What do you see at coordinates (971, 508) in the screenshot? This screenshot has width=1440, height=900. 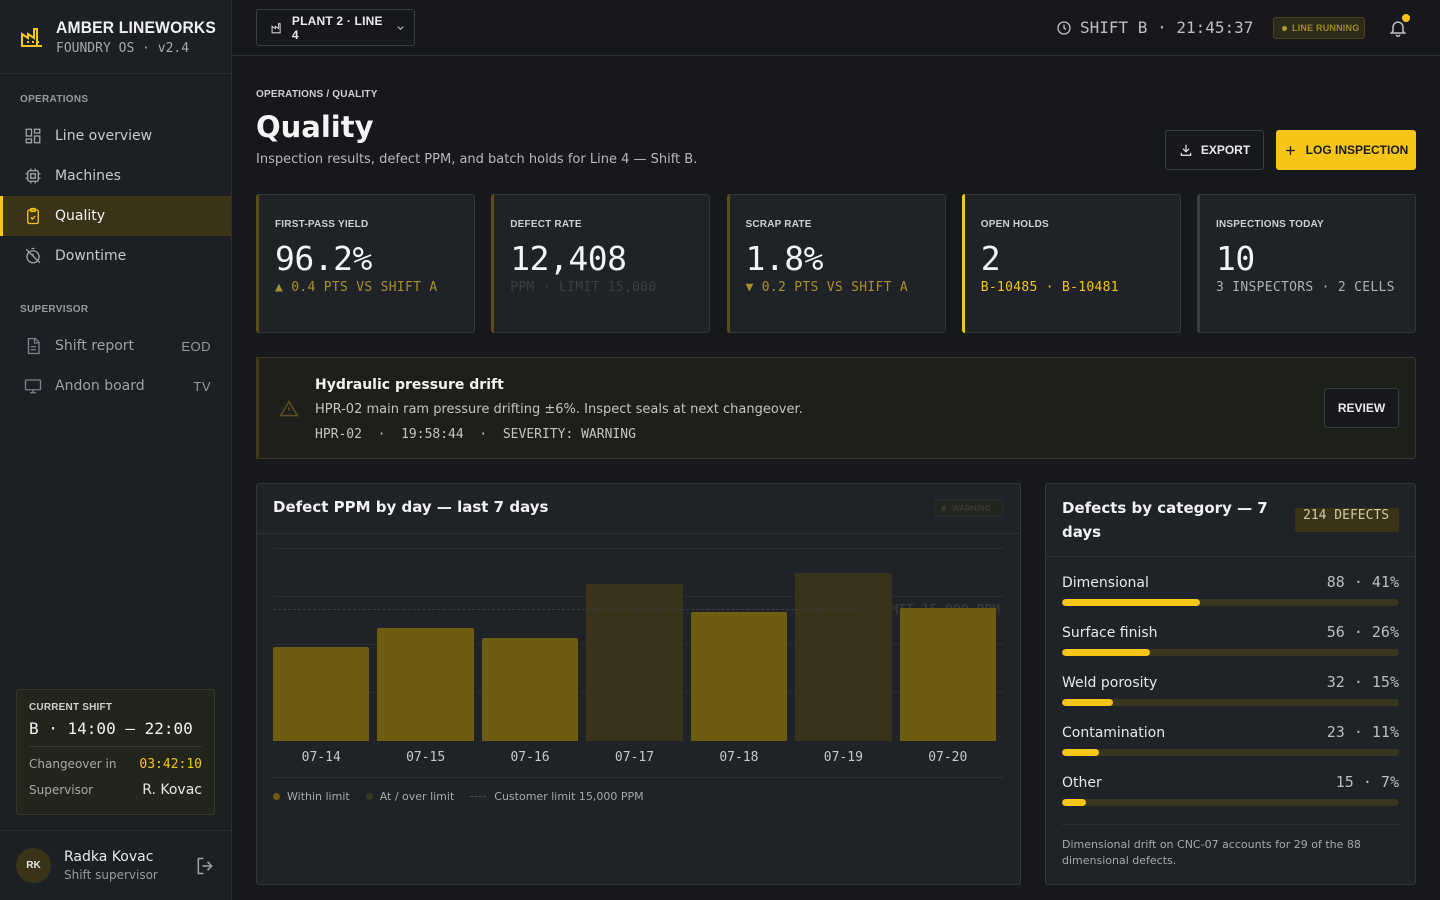 I see `warning-chip-label: WARNING` at bounding box center [971, 508].